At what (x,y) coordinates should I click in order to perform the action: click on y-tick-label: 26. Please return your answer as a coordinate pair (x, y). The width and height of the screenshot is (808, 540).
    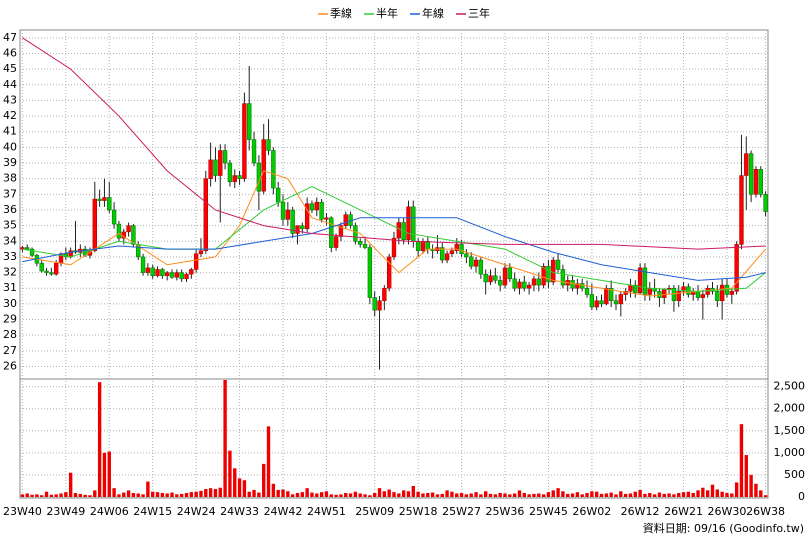
    Looking at the image, I should click on (10, 365).